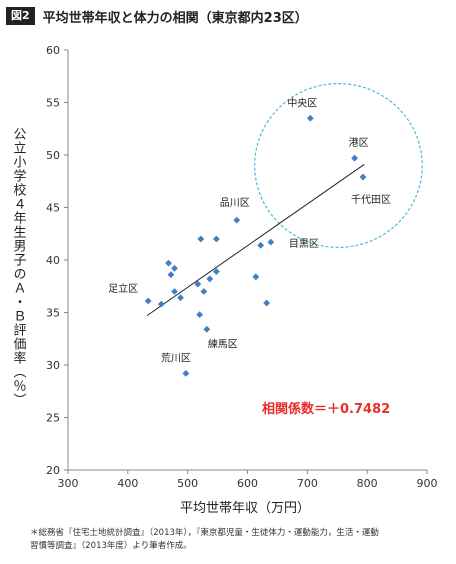  I want to click on figure-header: 図2 平均世帯年収と体力の相関（東京都内23区）, so click(228, 16).